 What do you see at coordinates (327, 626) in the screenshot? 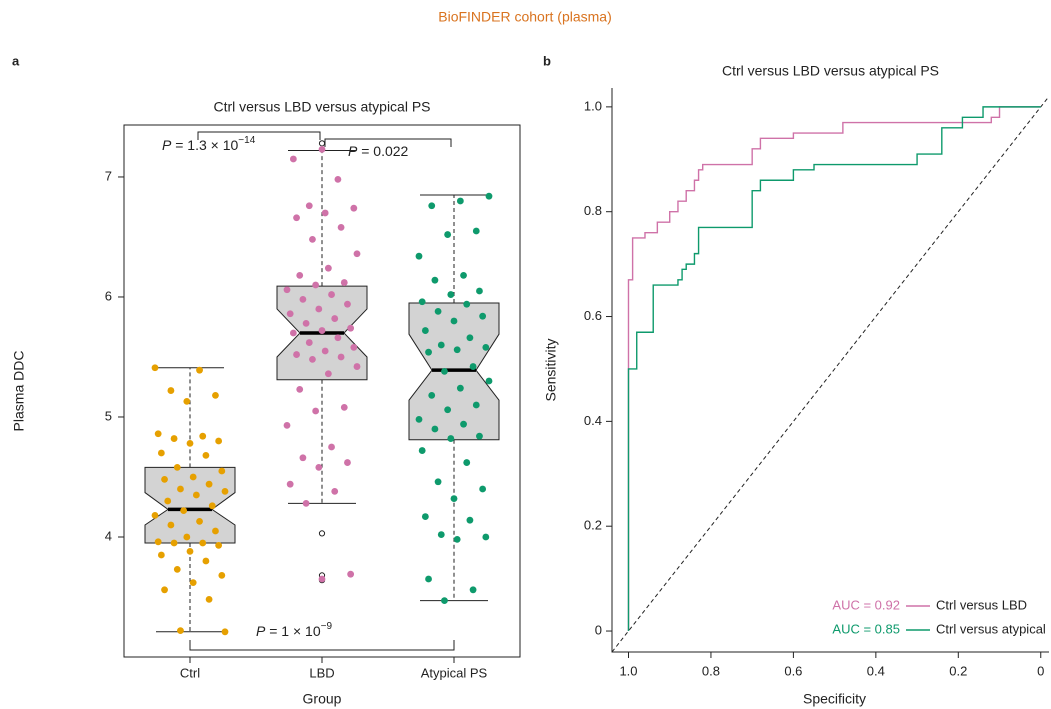
I see `p-exponent: −9` at bounding box center [327, 626].